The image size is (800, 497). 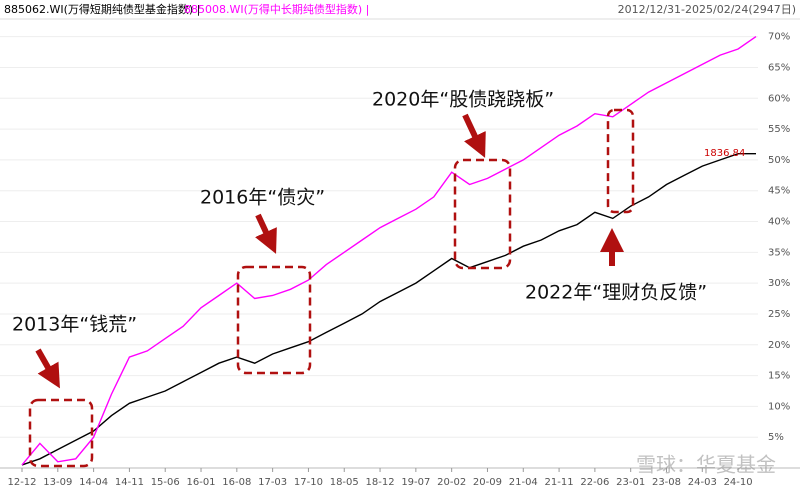 What do you see at coordinates (523, 482) in the screenshot?
I see `x-tick-label: 21-04` at bounding box center [523, 482].